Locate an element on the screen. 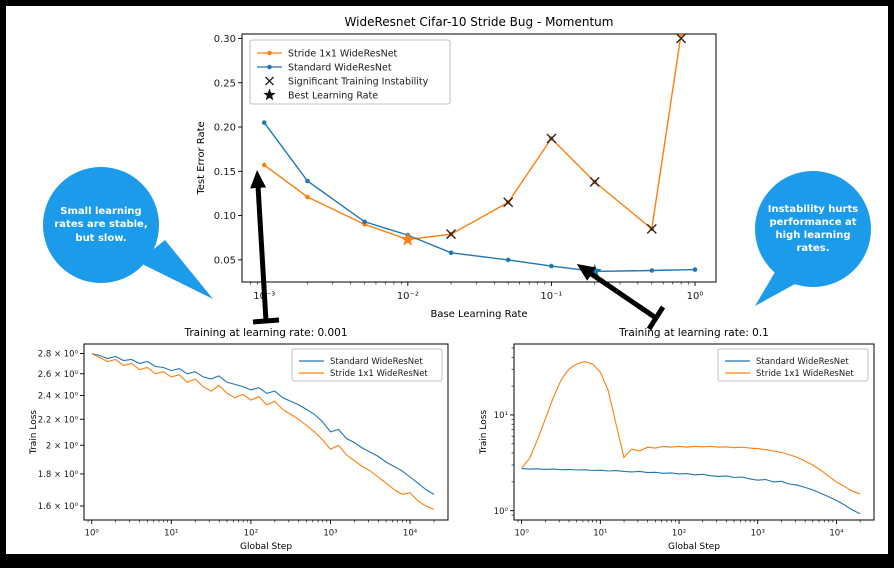  y-tick-label: 1.6 × 10⁰ is located at coordinates (58, 507).